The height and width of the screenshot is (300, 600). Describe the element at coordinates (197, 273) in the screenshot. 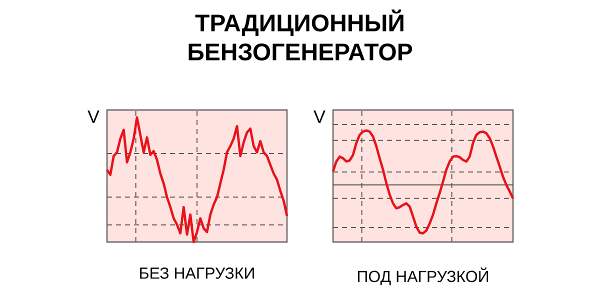

I see `x-axis-title: БЕЗ НАГРУЗКИ` at that location.